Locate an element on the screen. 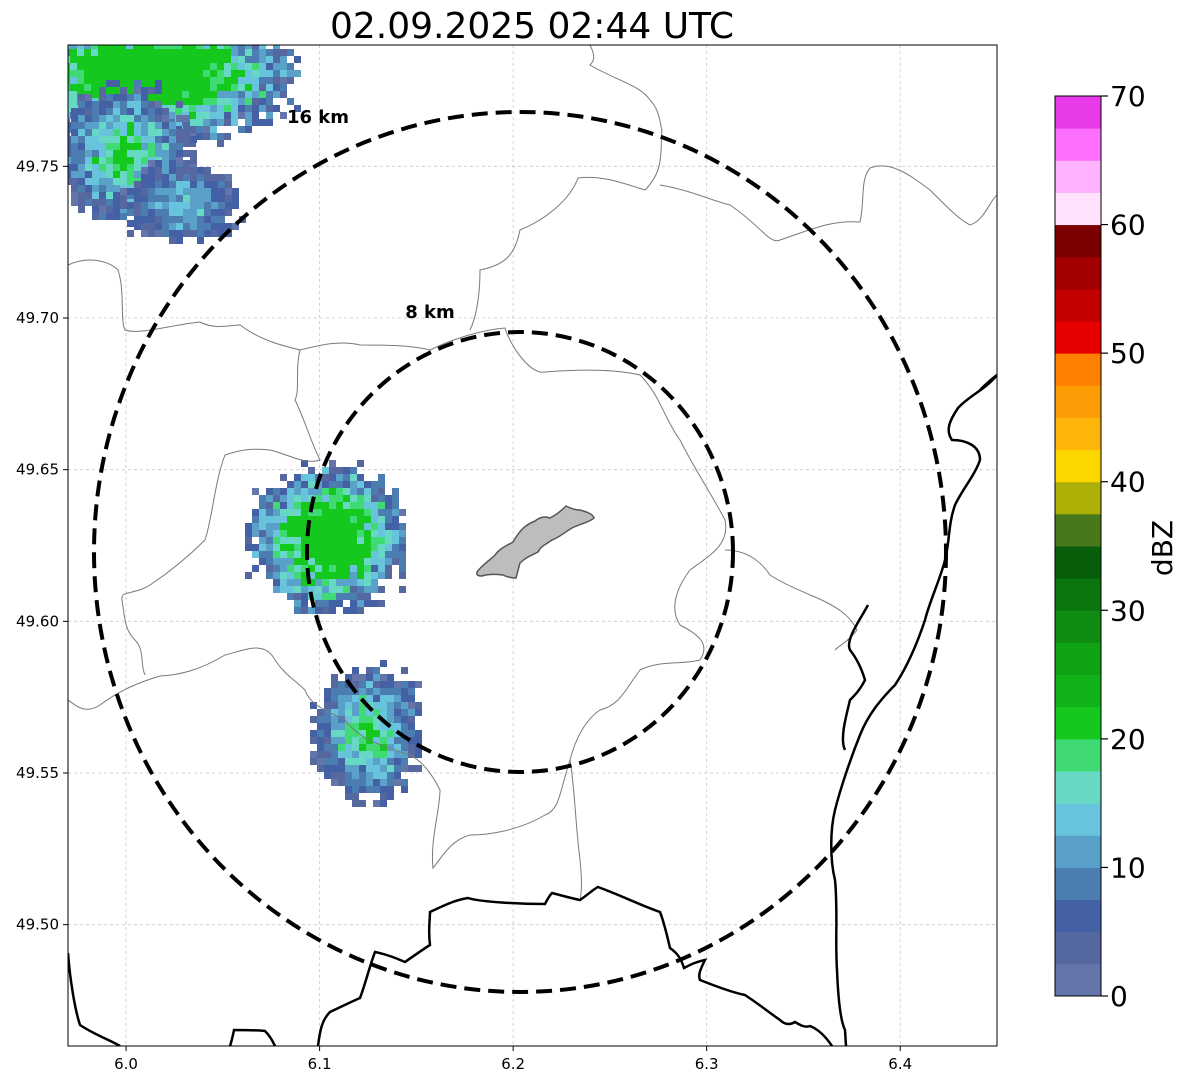 The image size is (1188, 1084). colorbar-ticks: 0 10 20 30 40 50 60 70 is located at coordinates (1123, 546).